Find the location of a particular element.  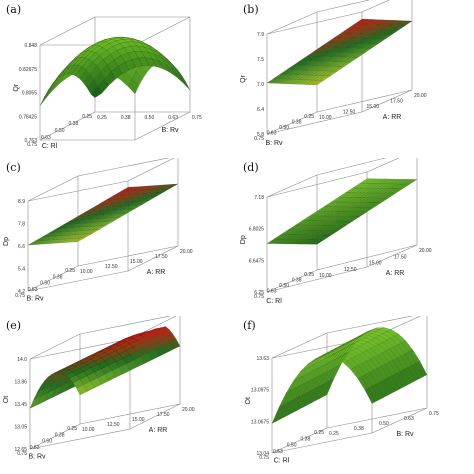

panel-label: (f) is located at coordinates (249, 325).